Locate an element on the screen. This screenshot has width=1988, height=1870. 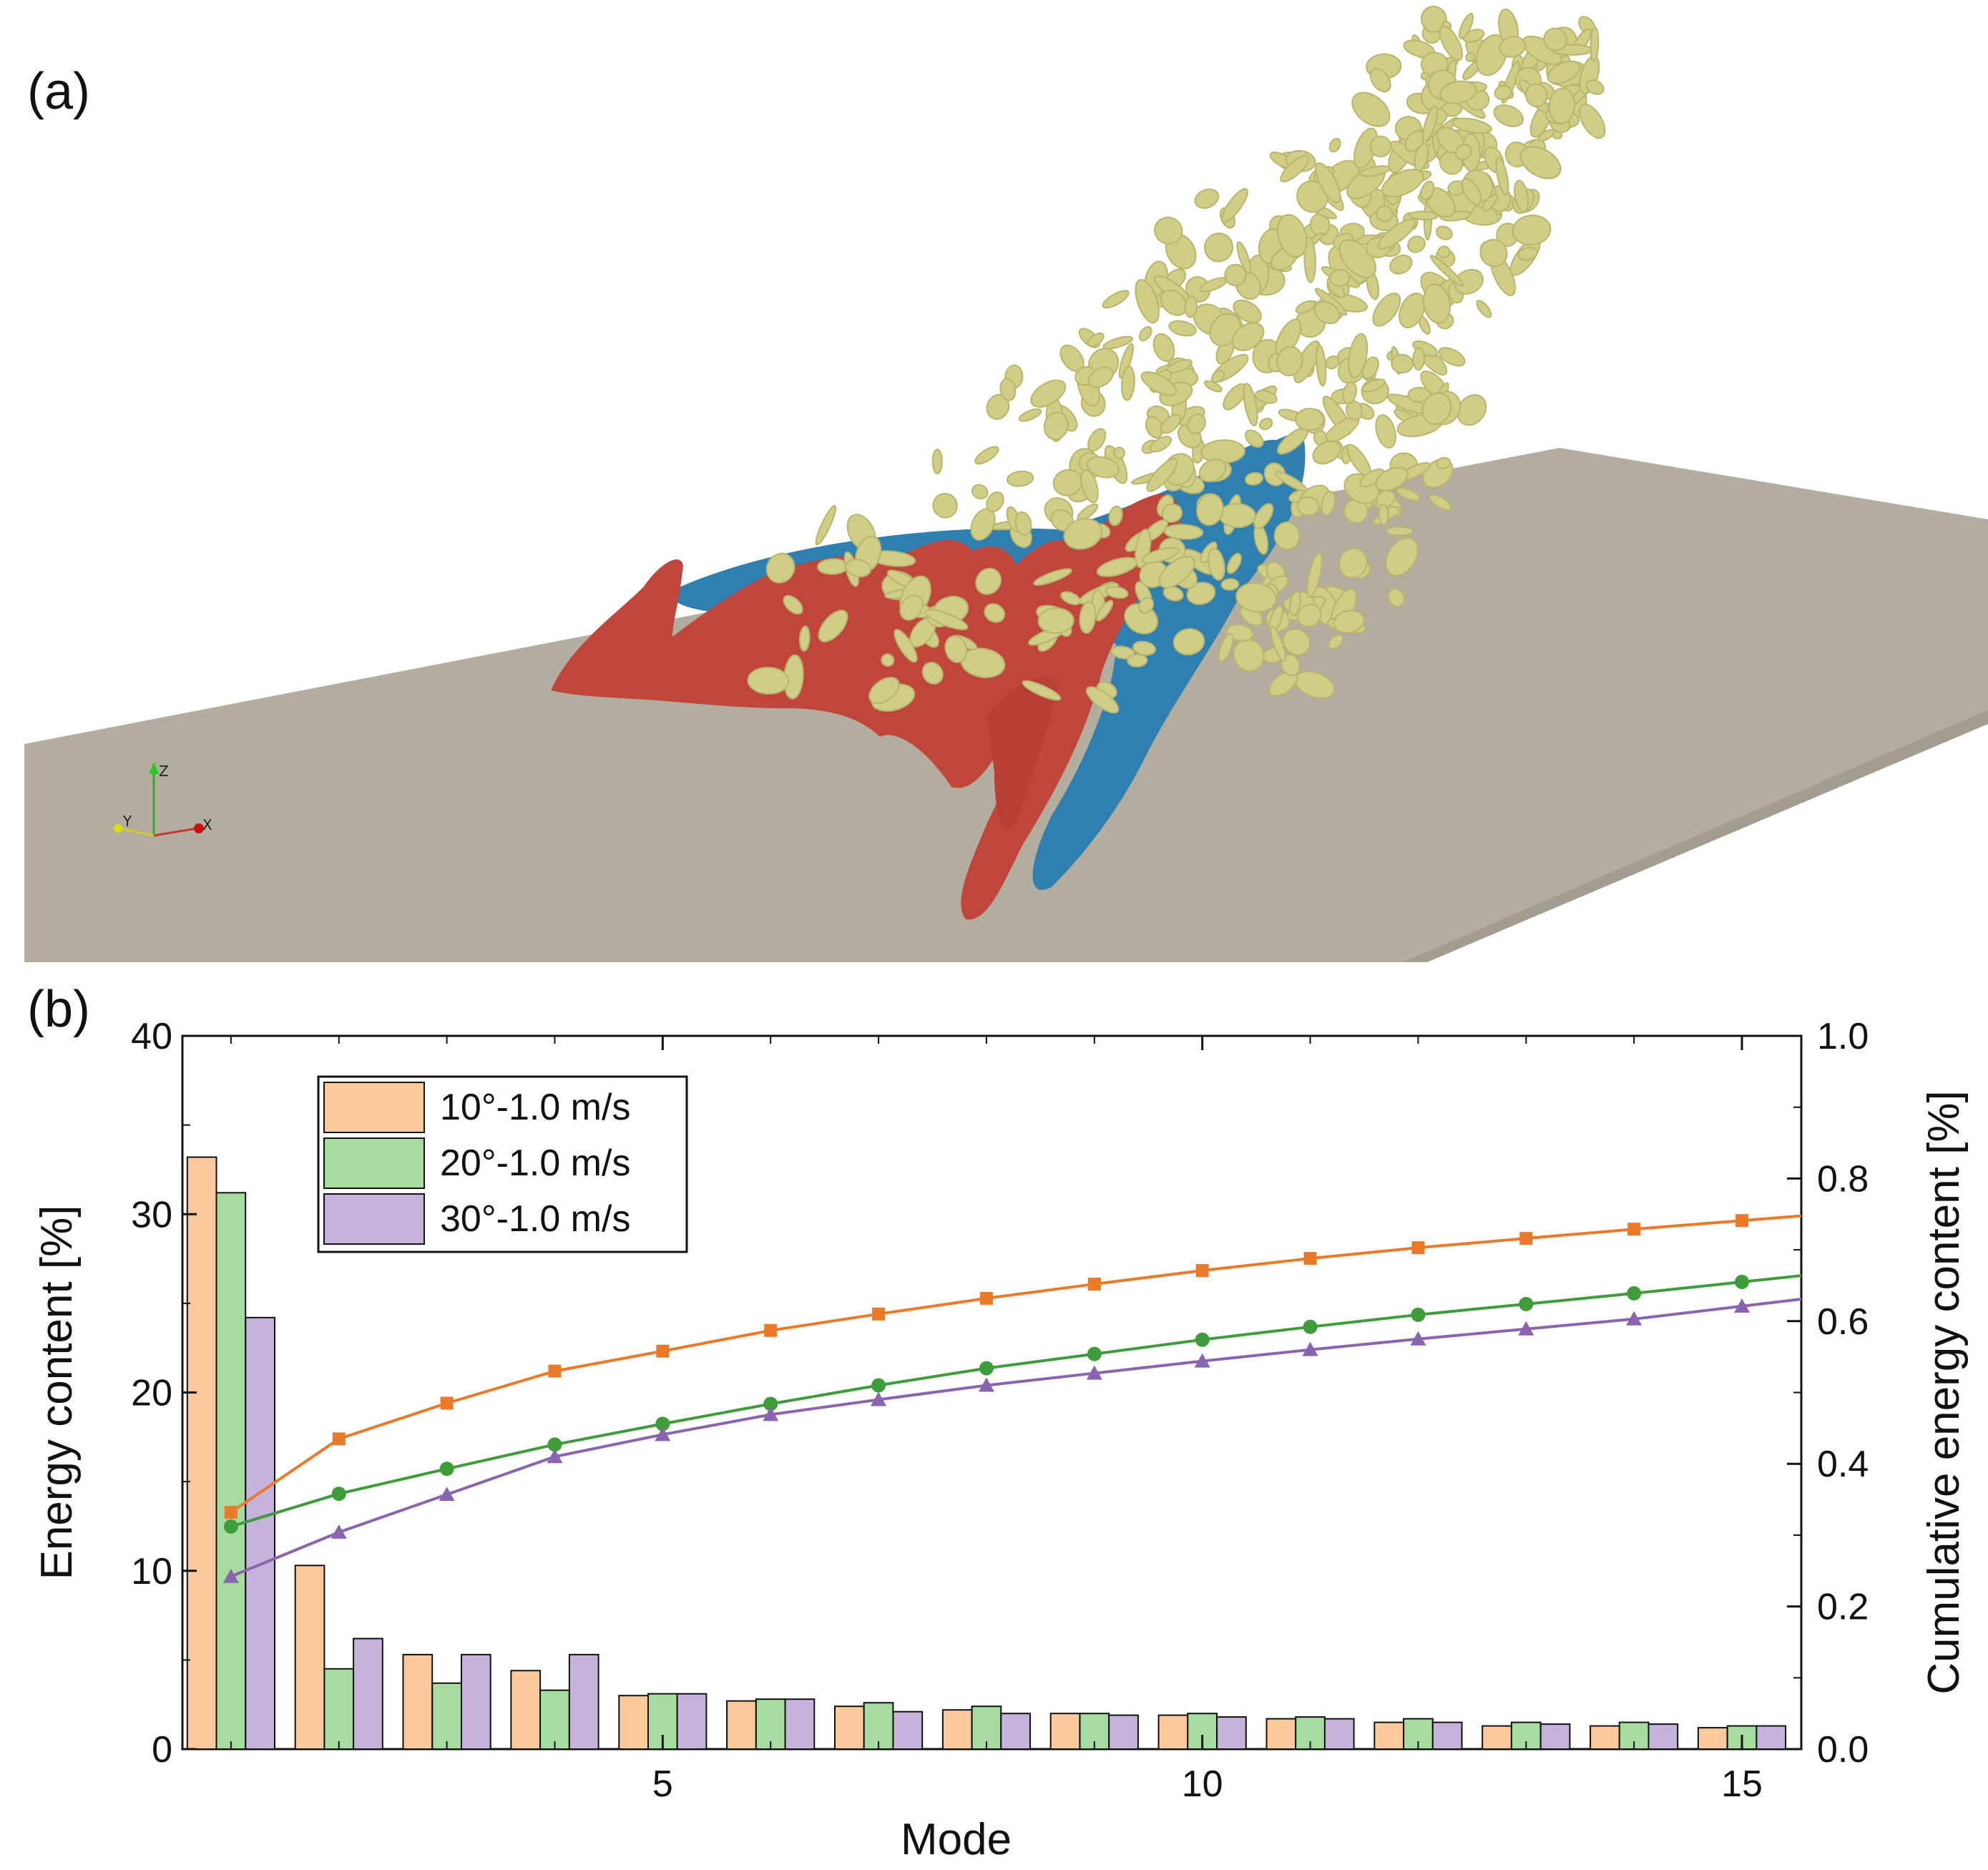
y-axis-arrow-icon is located at coordinates (118, 829).